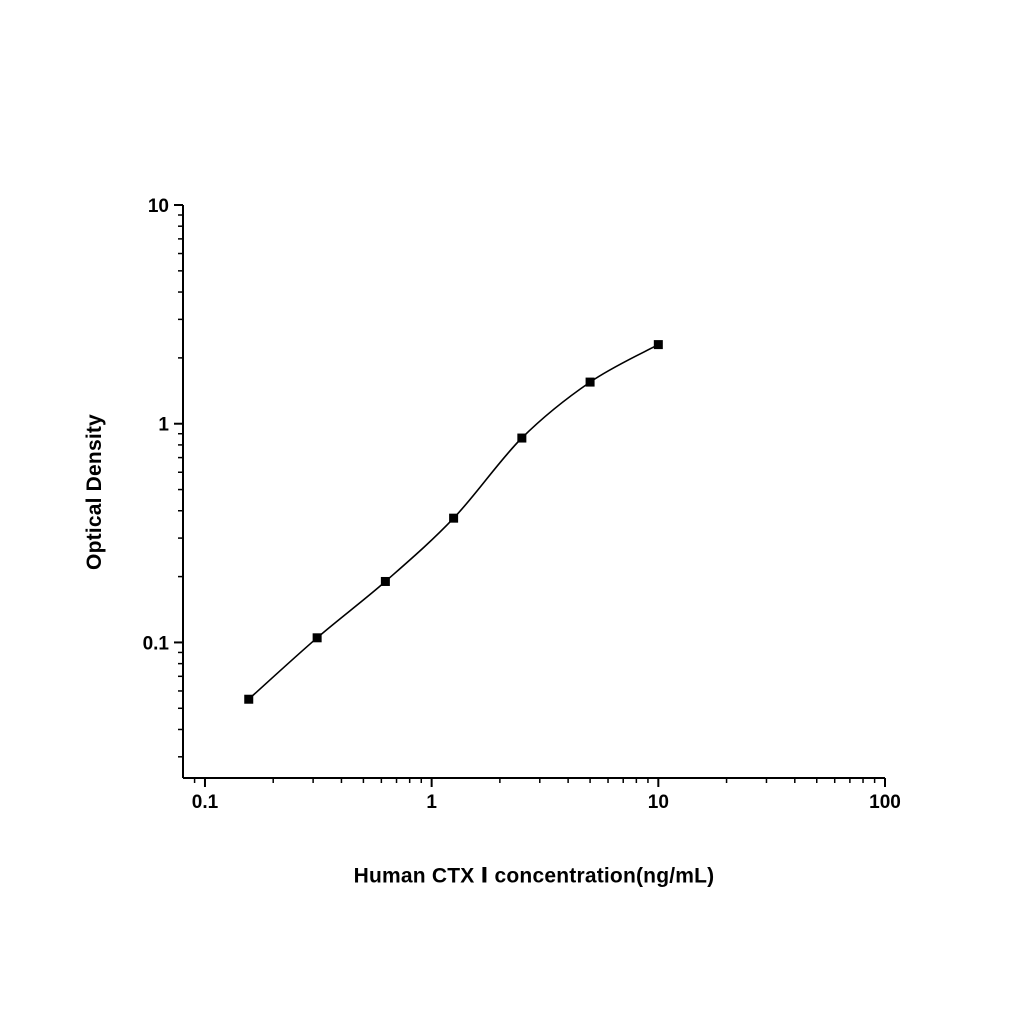 This screenshot has height=1024, width=1024. I want to click on y-tick-label: 0.1, so click(156, 643).